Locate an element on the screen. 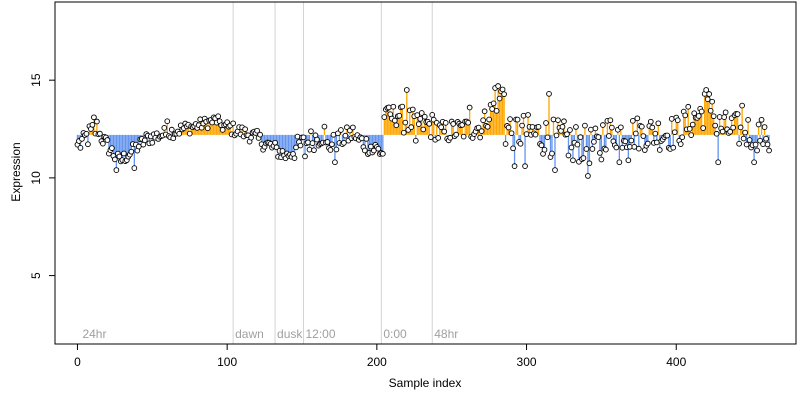  x-axis-title: Sample index is located at coordinates (425, 383).